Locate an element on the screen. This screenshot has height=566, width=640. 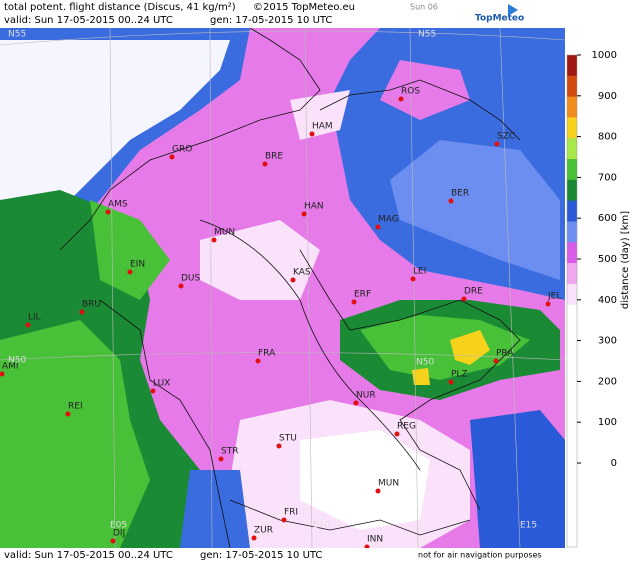
city-label: STR is located at coordinates (229, 452).